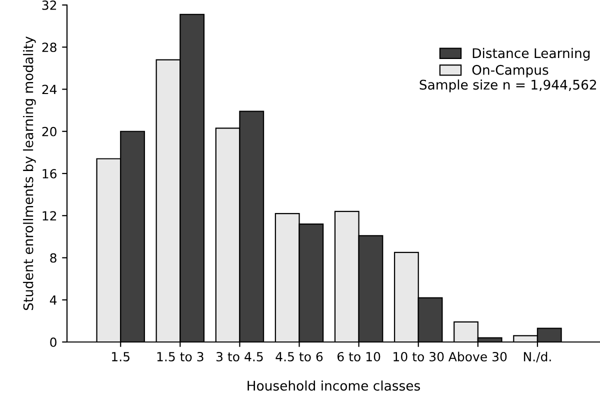 The height and width of the screenshot is (394, 600). Describe the element at coordinates (49, 215) in the screenshot. I see `y-tick-label: 12` at that location.